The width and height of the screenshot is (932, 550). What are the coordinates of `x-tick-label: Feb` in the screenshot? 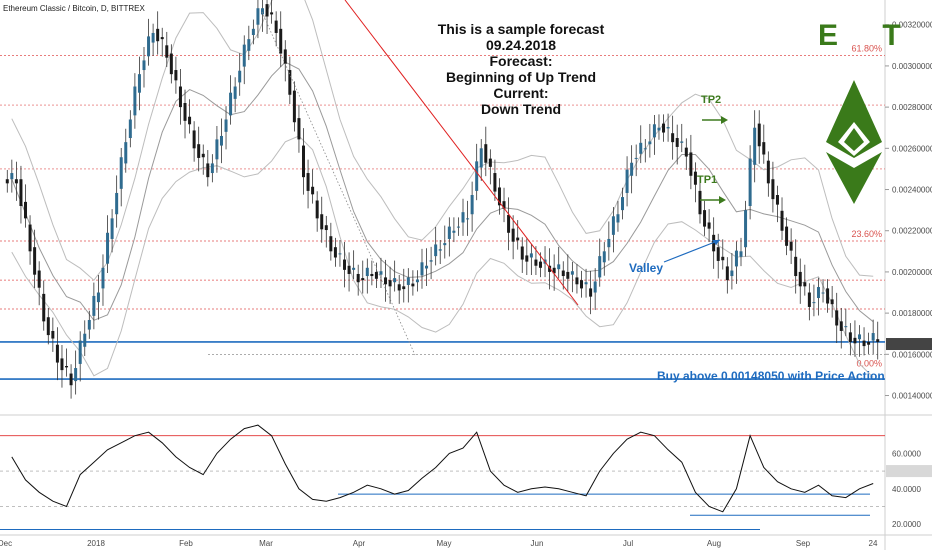 It's located at (186, 543).